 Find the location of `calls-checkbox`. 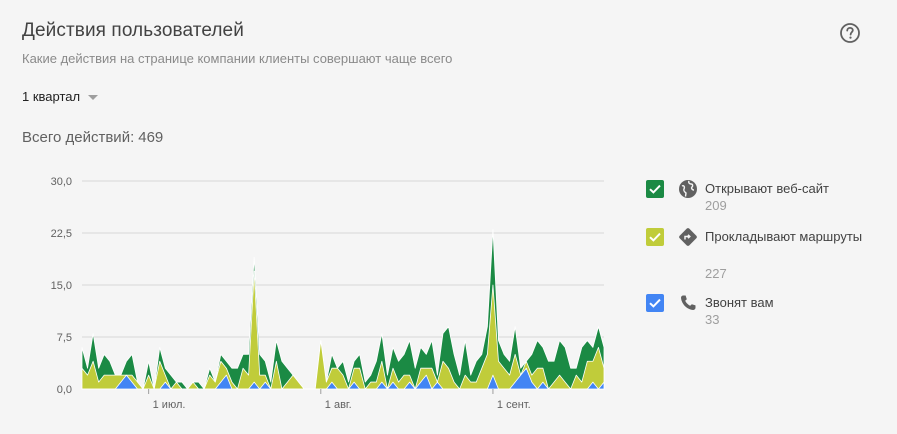

calls-checkbox is located at coordinates (655, 303).